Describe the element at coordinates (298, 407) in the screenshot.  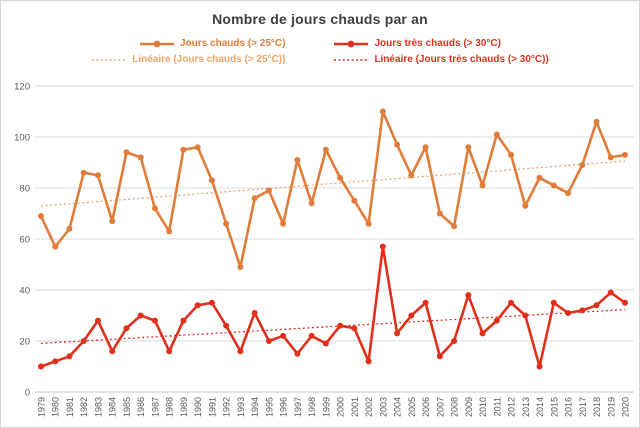
I see `svg-text: 1997` at that location.